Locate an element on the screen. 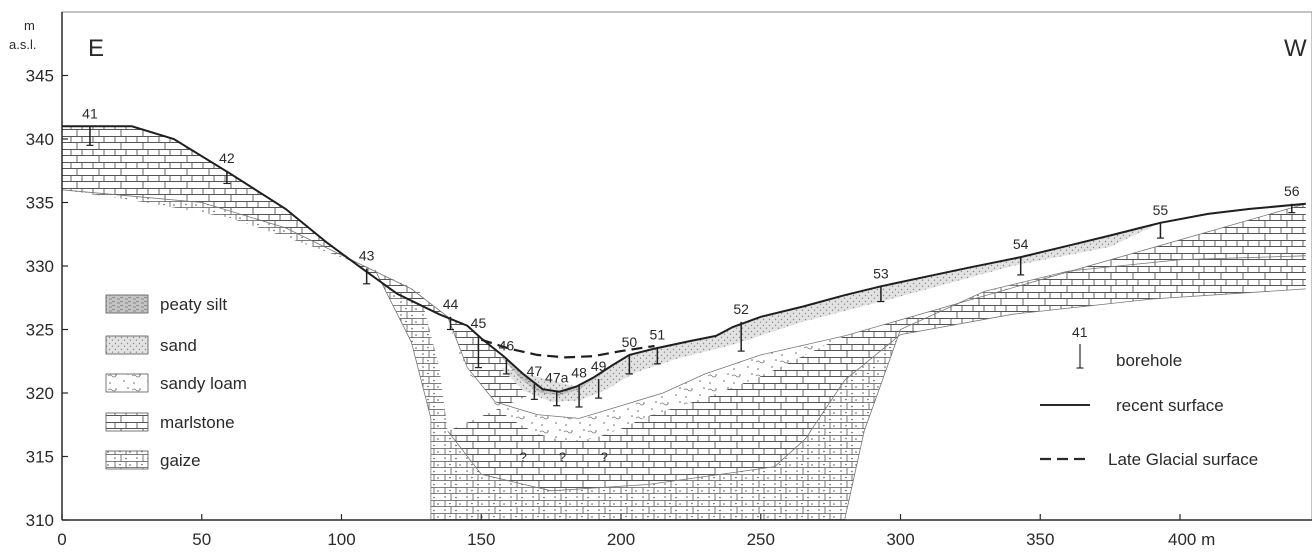  y-axis-unit-m: m is located at coordinates (29, 25).